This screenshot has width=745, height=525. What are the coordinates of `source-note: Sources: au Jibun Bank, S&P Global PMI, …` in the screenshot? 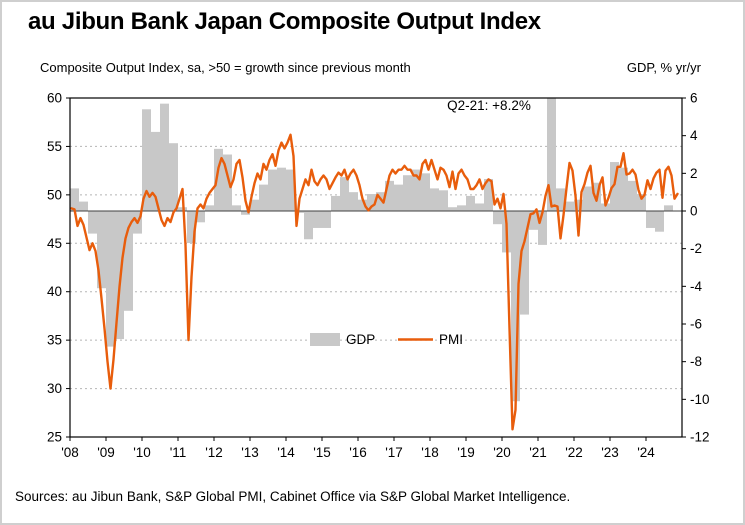 It's located at (293, 496).